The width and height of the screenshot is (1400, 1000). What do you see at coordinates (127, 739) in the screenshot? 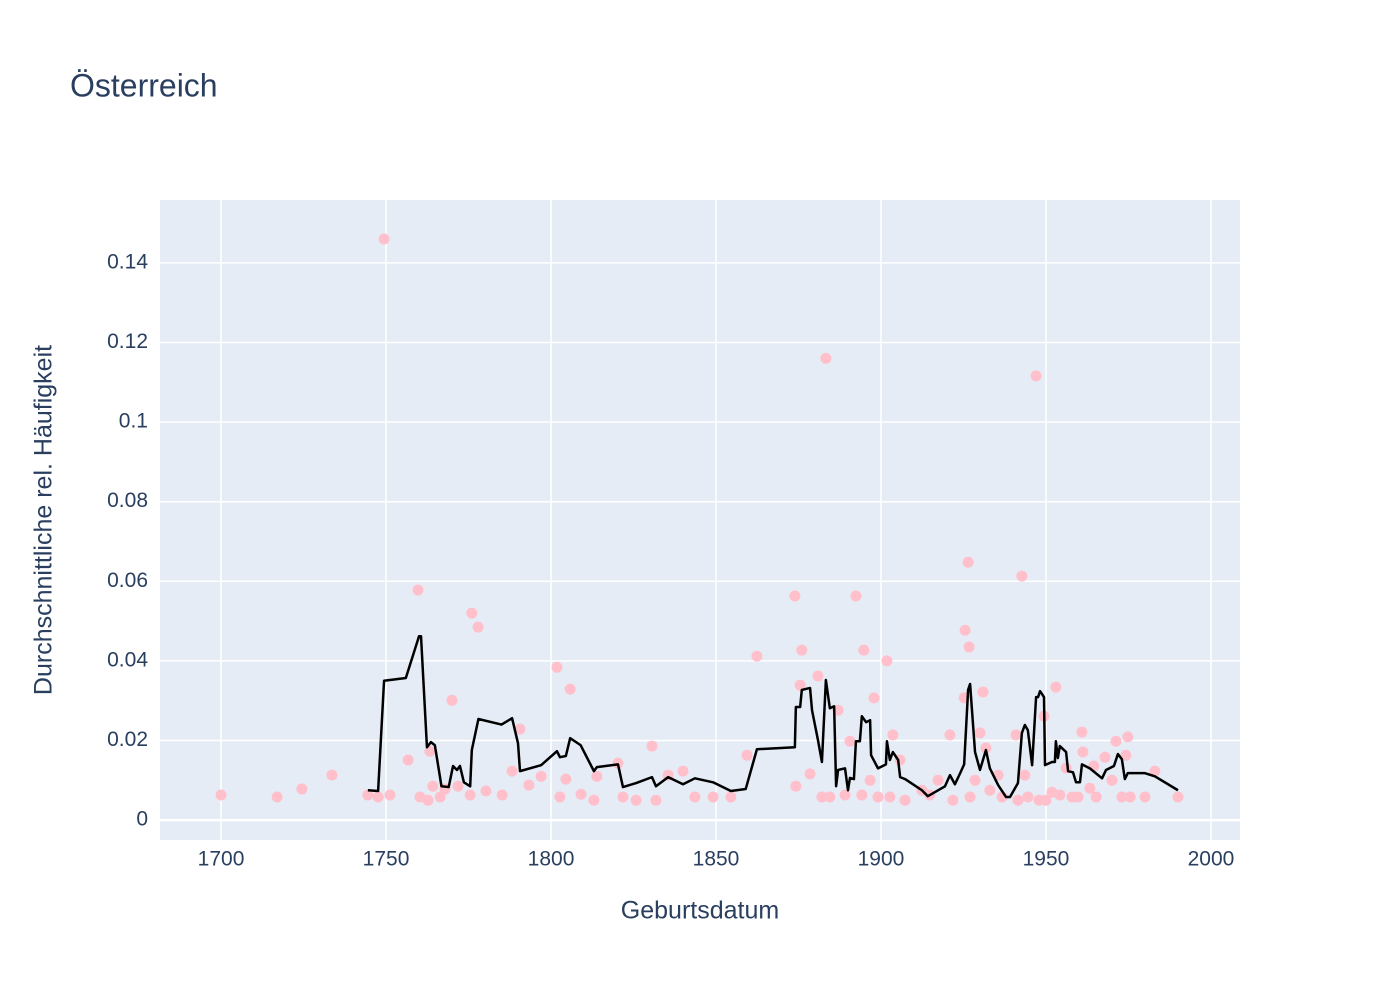
I see `y-tick-label: 0.02` at bounding box center [127, 739].